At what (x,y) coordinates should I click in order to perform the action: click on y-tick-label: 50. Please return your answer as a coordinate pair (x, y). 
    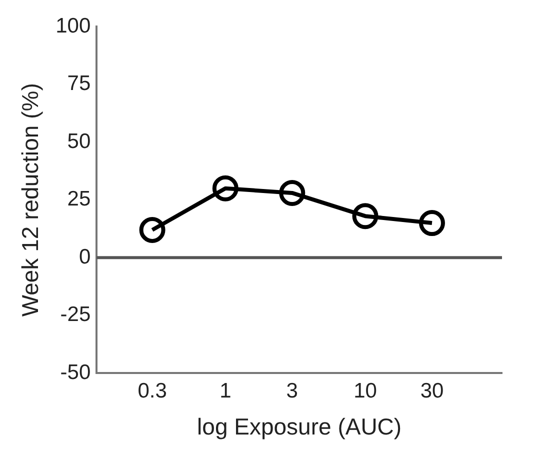
    Looking at the image, I should click on (79, 141).